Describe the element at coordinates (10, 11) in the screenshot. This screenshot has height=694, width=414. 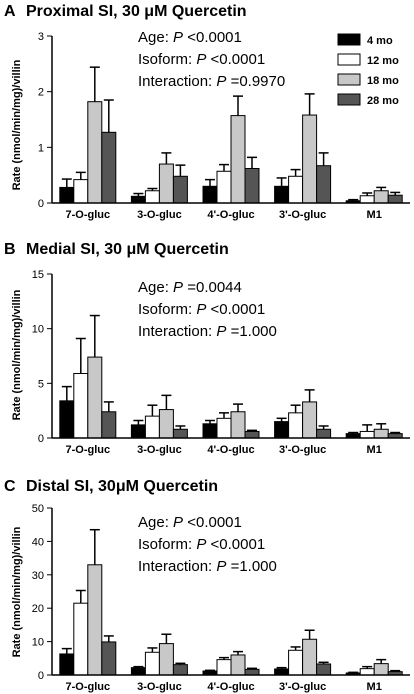
I see `panel-a-letter: A` at that location.